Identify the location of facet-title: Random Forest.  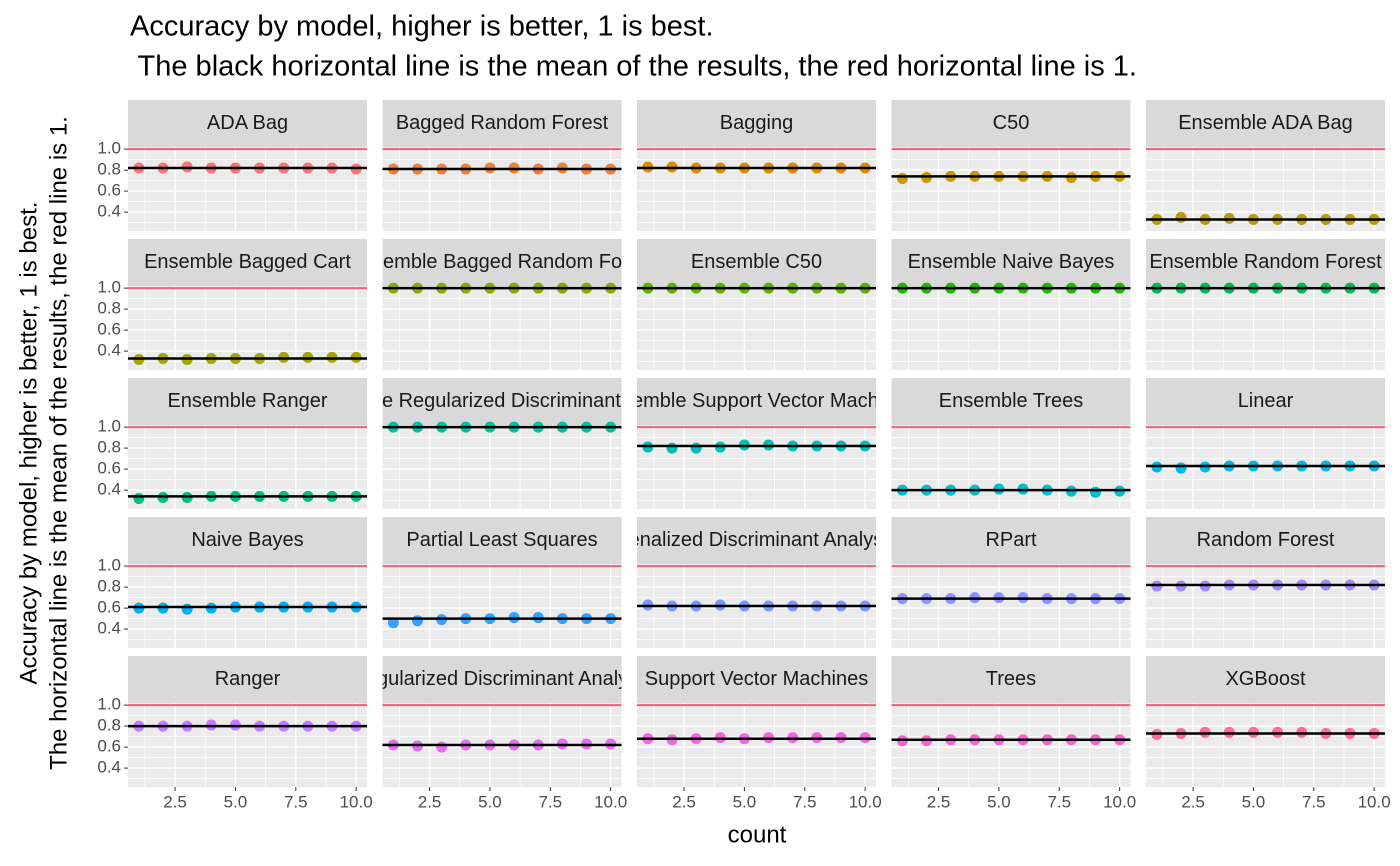
(1266, 540).